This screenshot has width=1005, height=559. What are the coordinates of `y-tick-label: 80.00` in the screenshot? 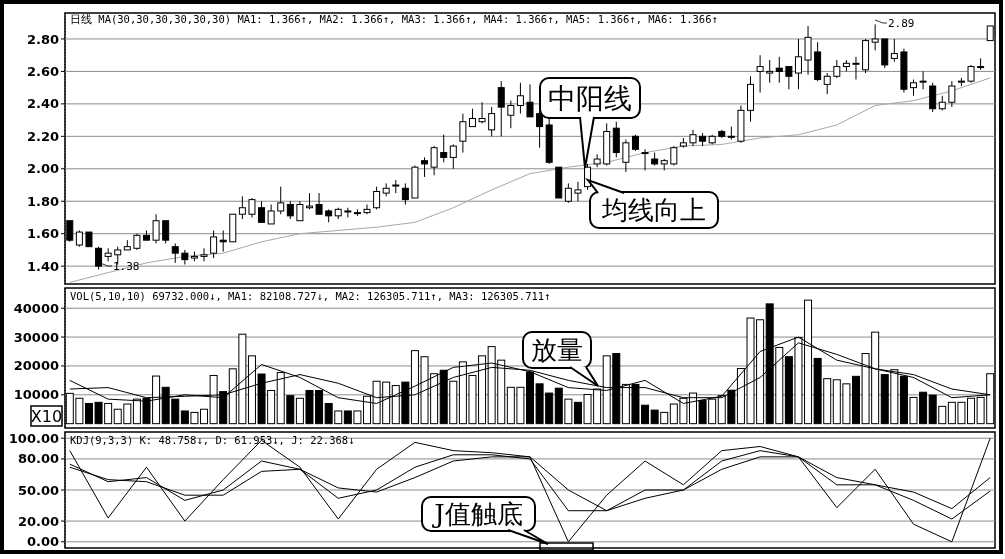 It's located at (38, 459).